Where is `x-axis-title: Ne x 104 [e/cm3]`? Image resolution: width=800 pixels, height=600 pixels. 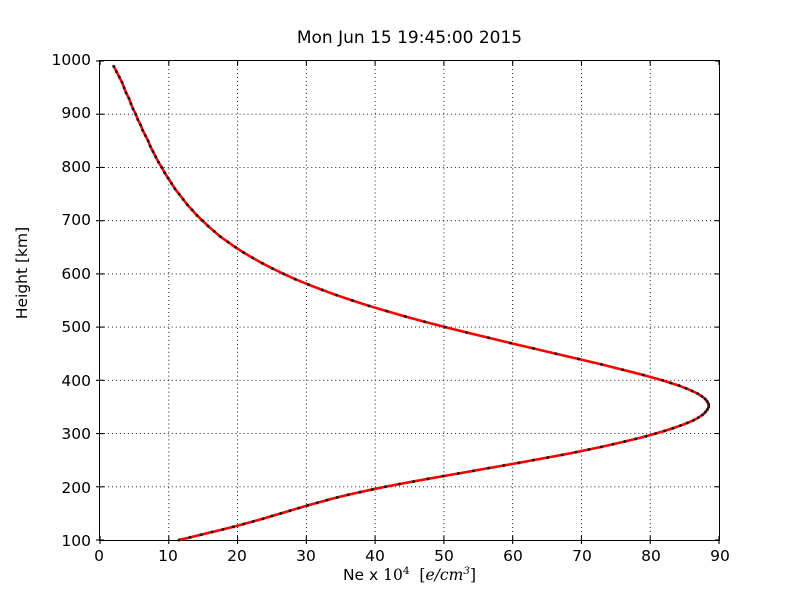
x-axis-title: Ne x 104 [e/cm3] is located at coordinates (409, 575).